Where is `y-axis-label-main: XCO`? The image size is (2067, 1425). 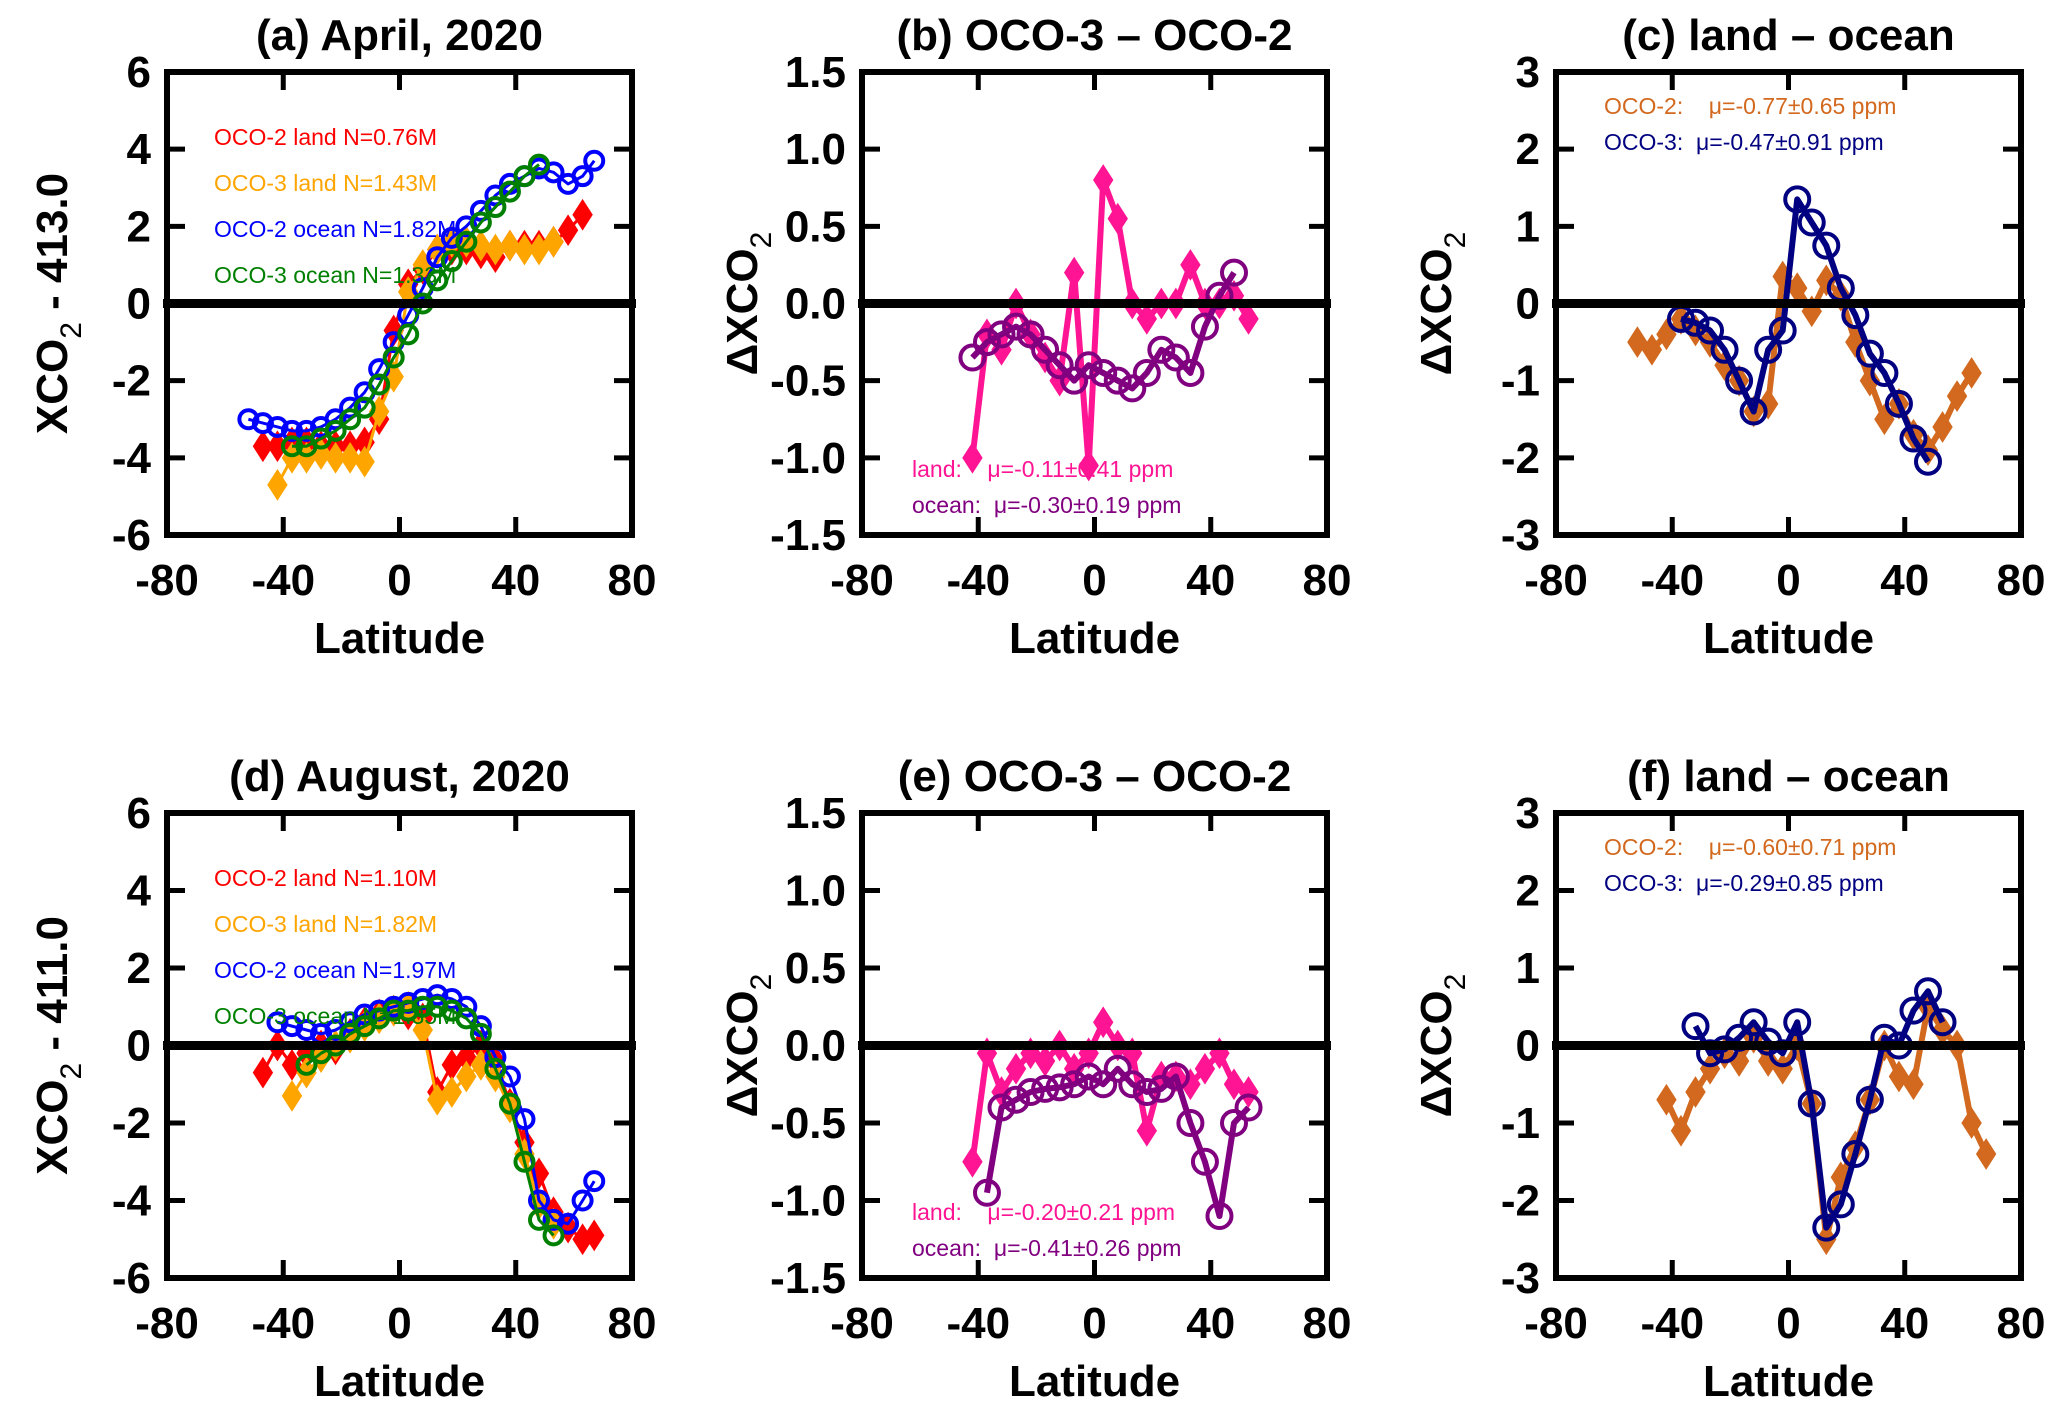
y-axis-label-main: XCO is located at coordinates (52, 1127).